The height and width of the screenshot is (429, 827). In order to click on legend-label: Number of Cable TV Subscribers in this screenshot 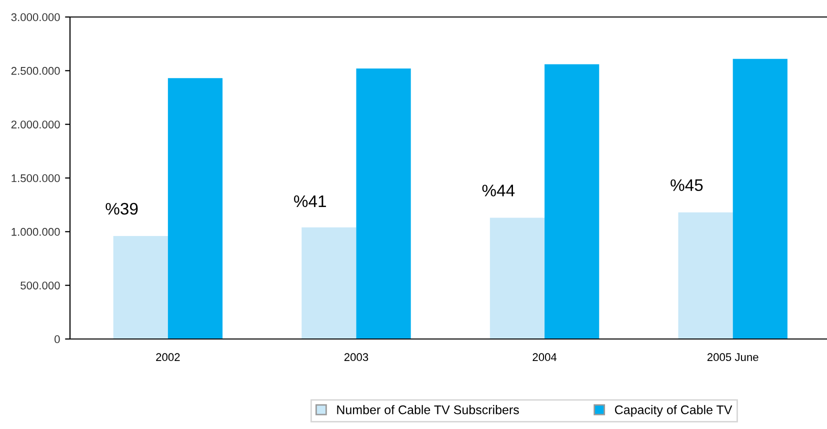, I will do `click(428, 409)`.